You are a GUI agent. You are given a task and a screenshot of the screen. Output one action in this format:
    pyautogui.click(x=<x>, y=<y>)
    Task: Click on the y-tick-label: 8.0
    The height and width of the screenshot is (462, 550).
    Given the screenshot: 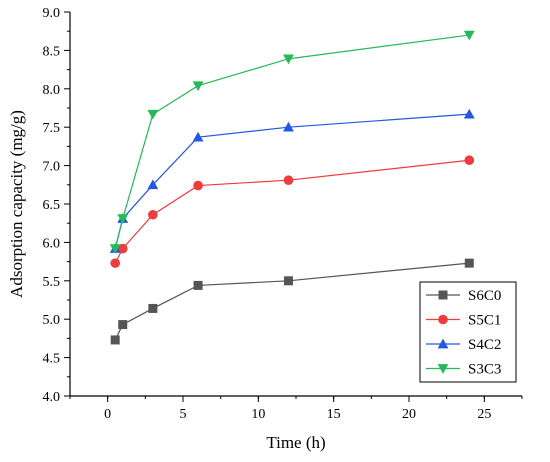 What is the action you would take?
    pyautogui.click(x=52, y=90)
    